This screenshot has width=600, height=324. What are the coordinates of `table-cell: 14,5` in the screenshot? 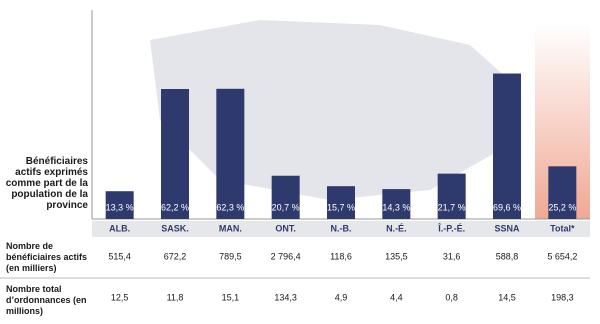 It's located at (507, 297).